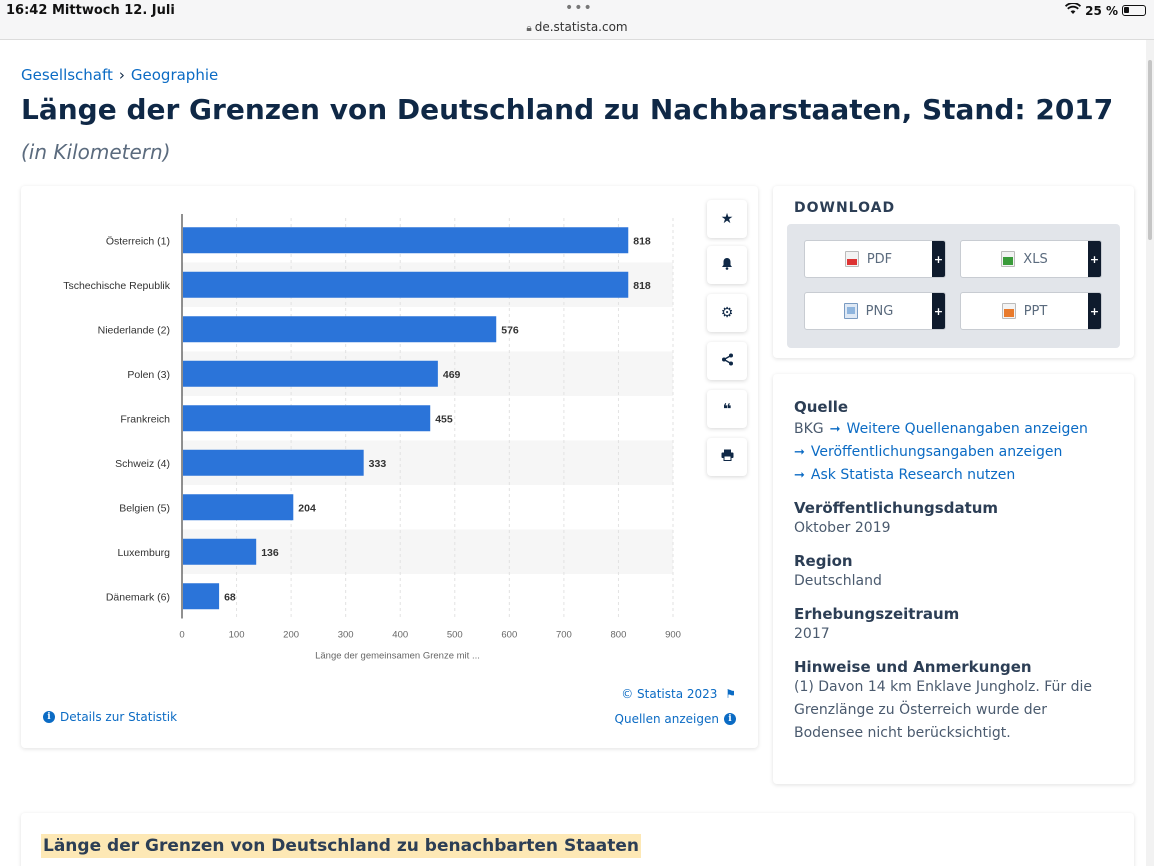  I want to click on download-ppt-button: PPT +, so click(1031, 311).